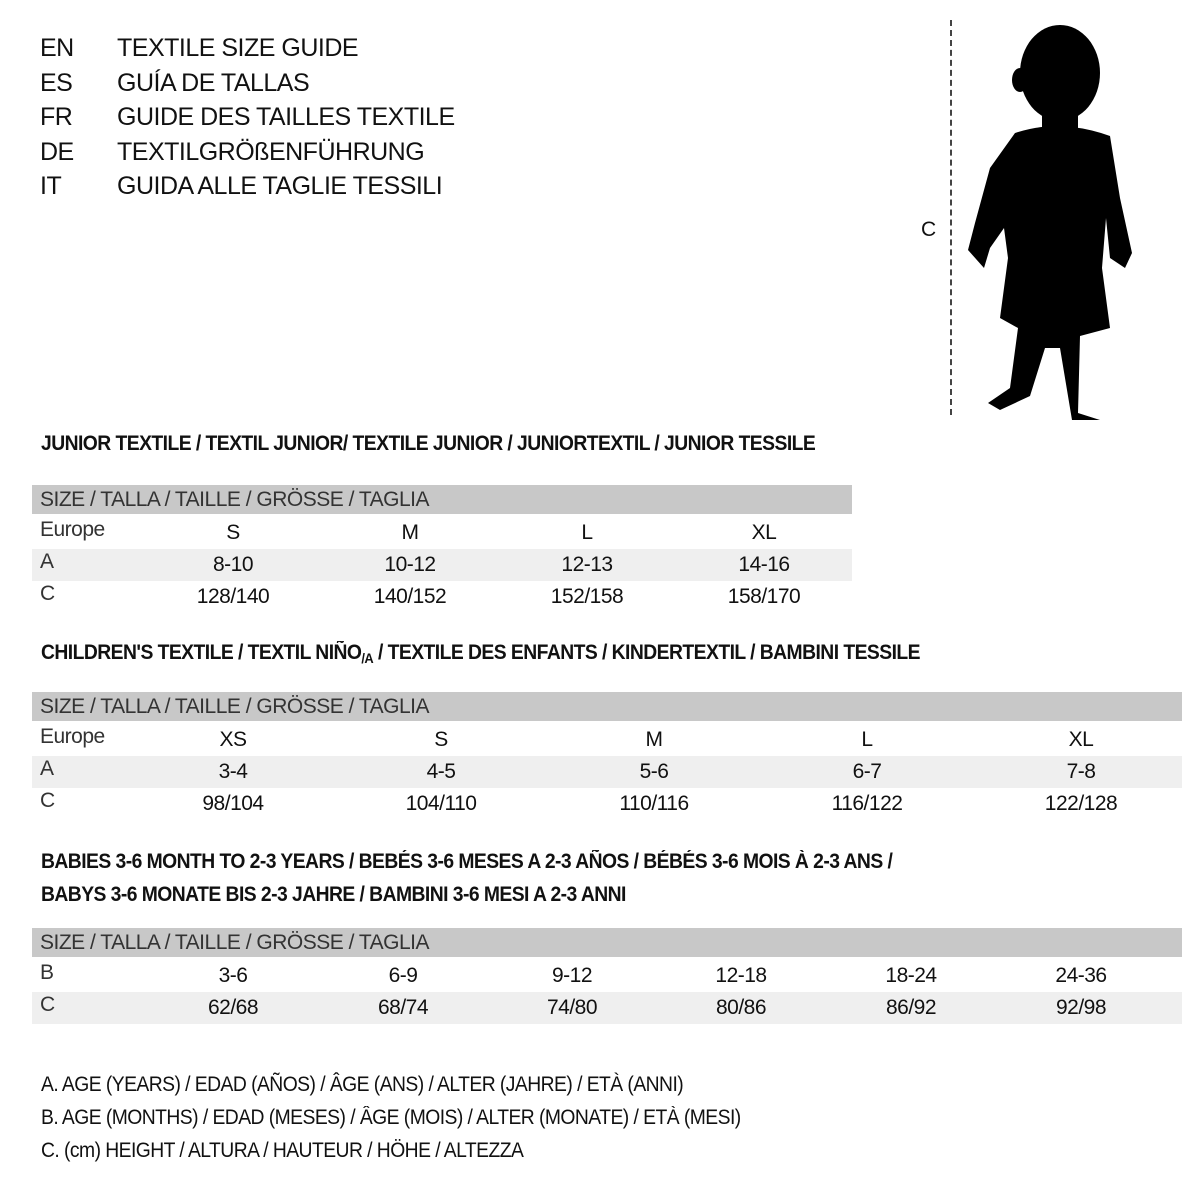 This screenshot has width=1200, height=1200. I want to click on language-title: GUIDE DES TAILLES TEXTILE, so click(286, 117).